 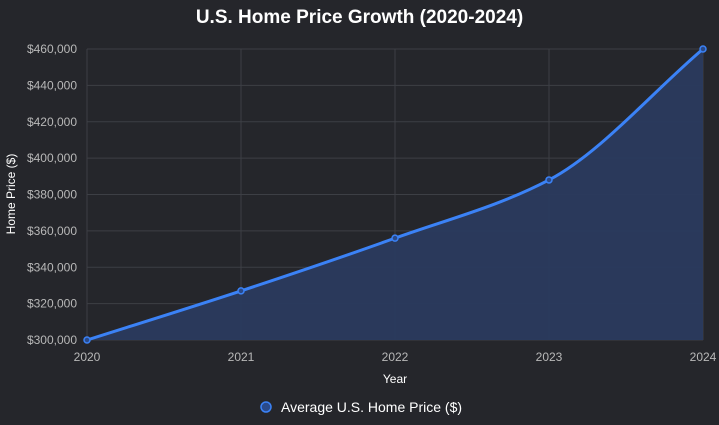 What do you see at coordinates (549, 357) in the screenshot?
I see `x-tick-label: 2023` at bounding box center [549, 357].